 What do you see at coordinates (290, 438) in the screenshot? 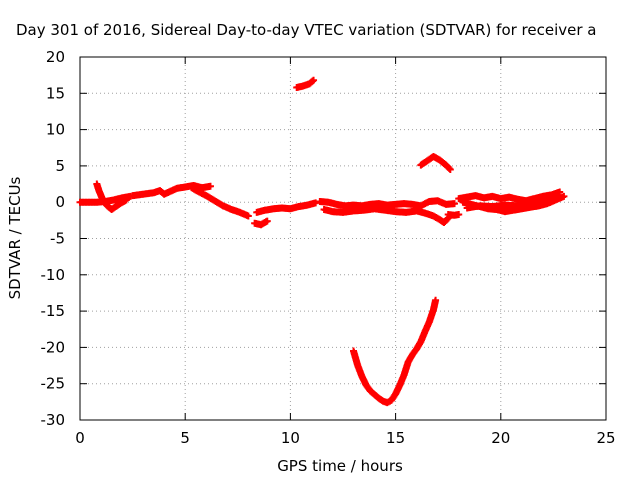
I see `x-tick-label: 10` at bounding box center [290, 438].